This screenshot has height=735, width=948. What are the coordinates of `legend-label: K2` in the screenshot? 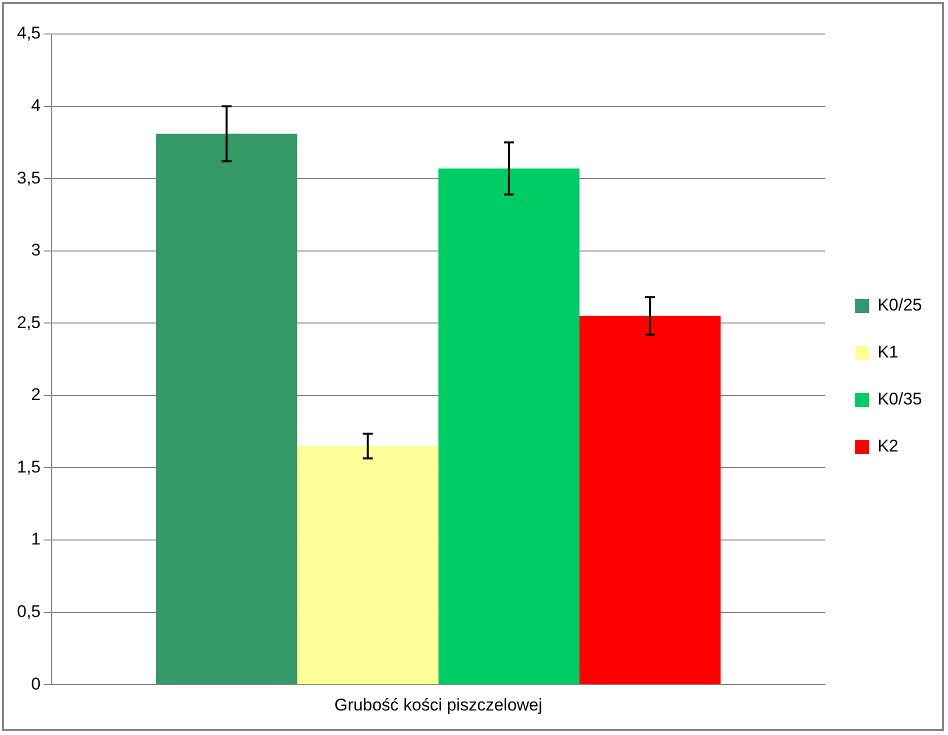 It's located at (888, 446).